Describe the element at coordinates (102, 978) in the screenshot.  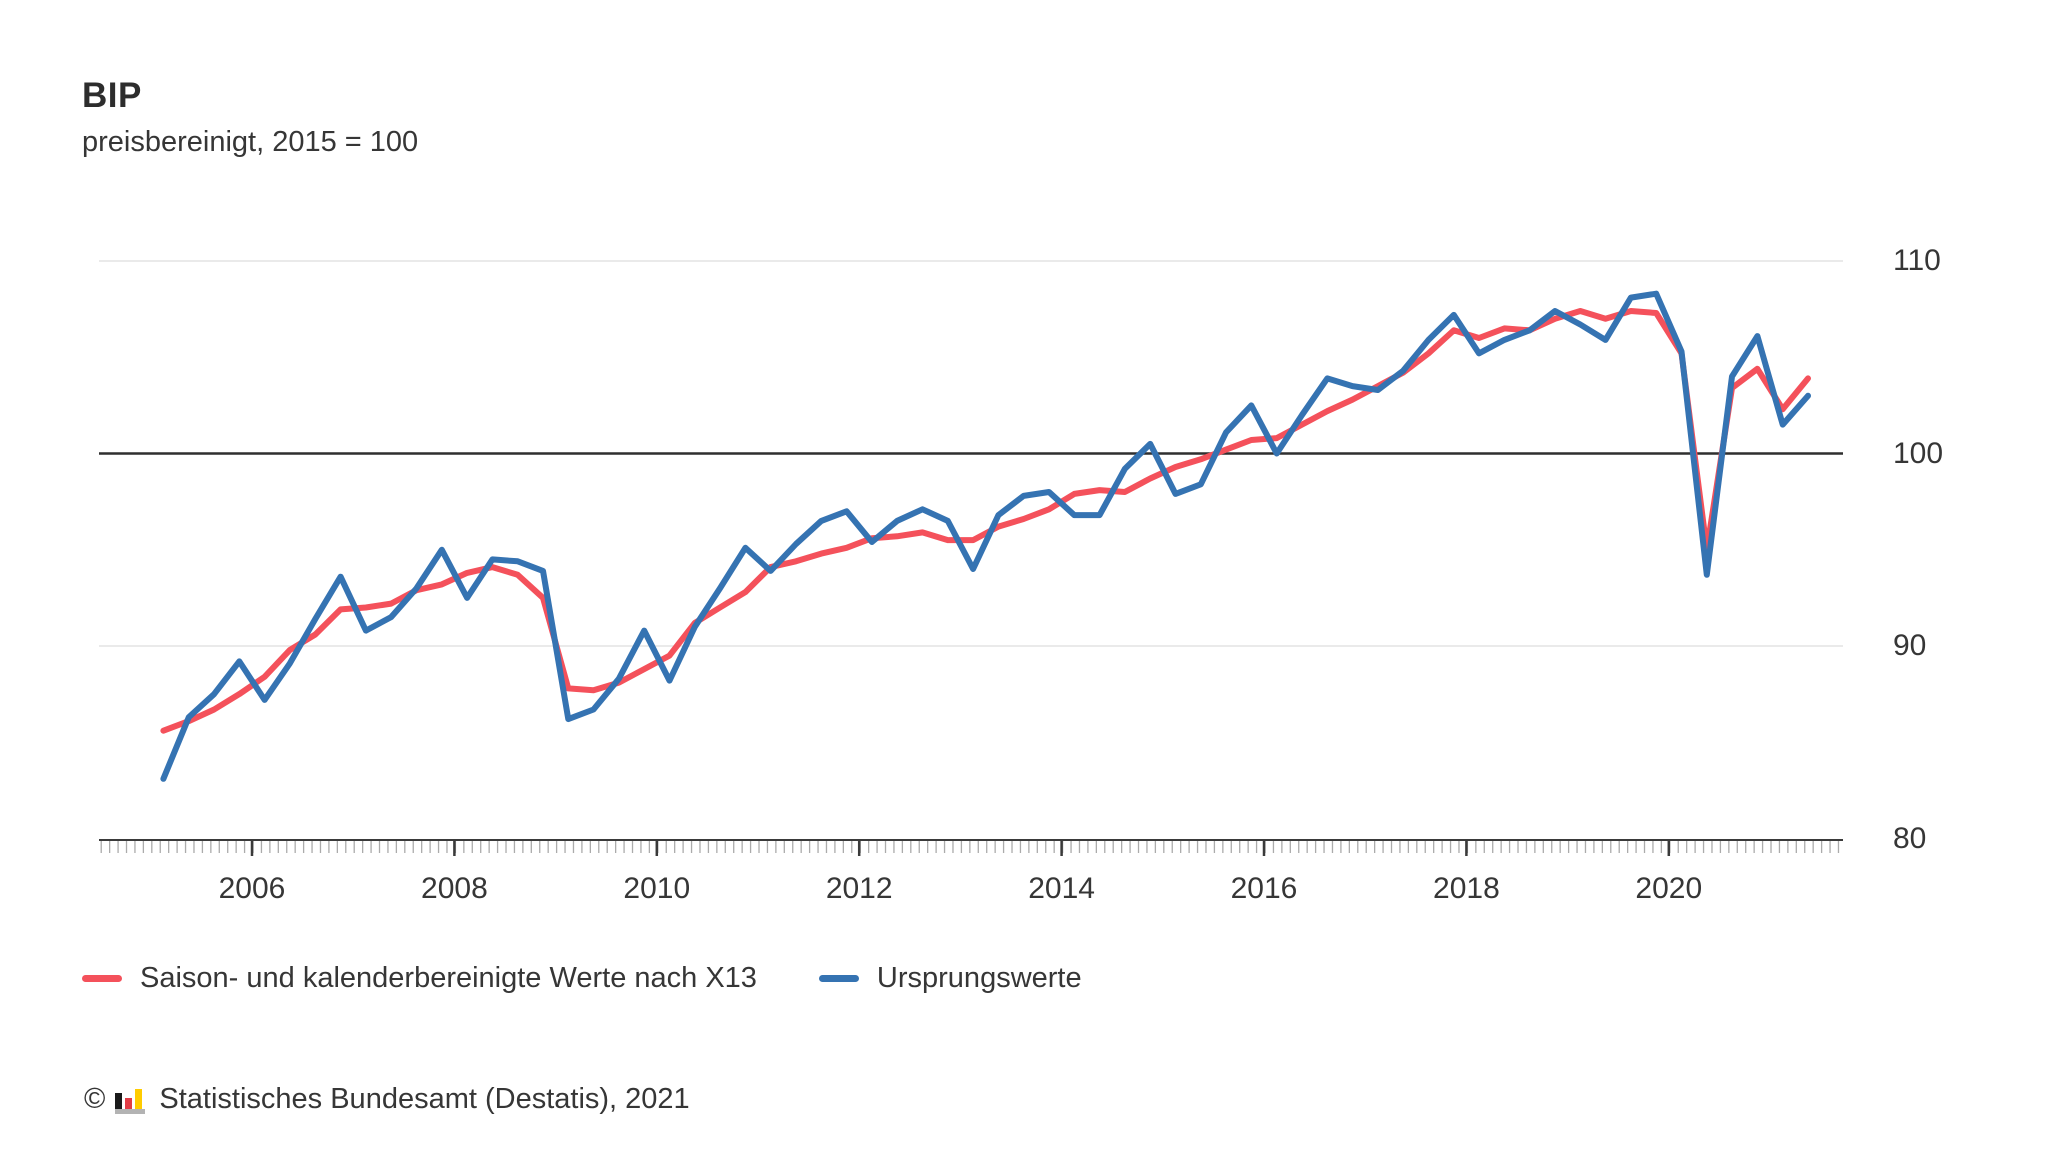
I see `adjusted-series-swatch` at that location.